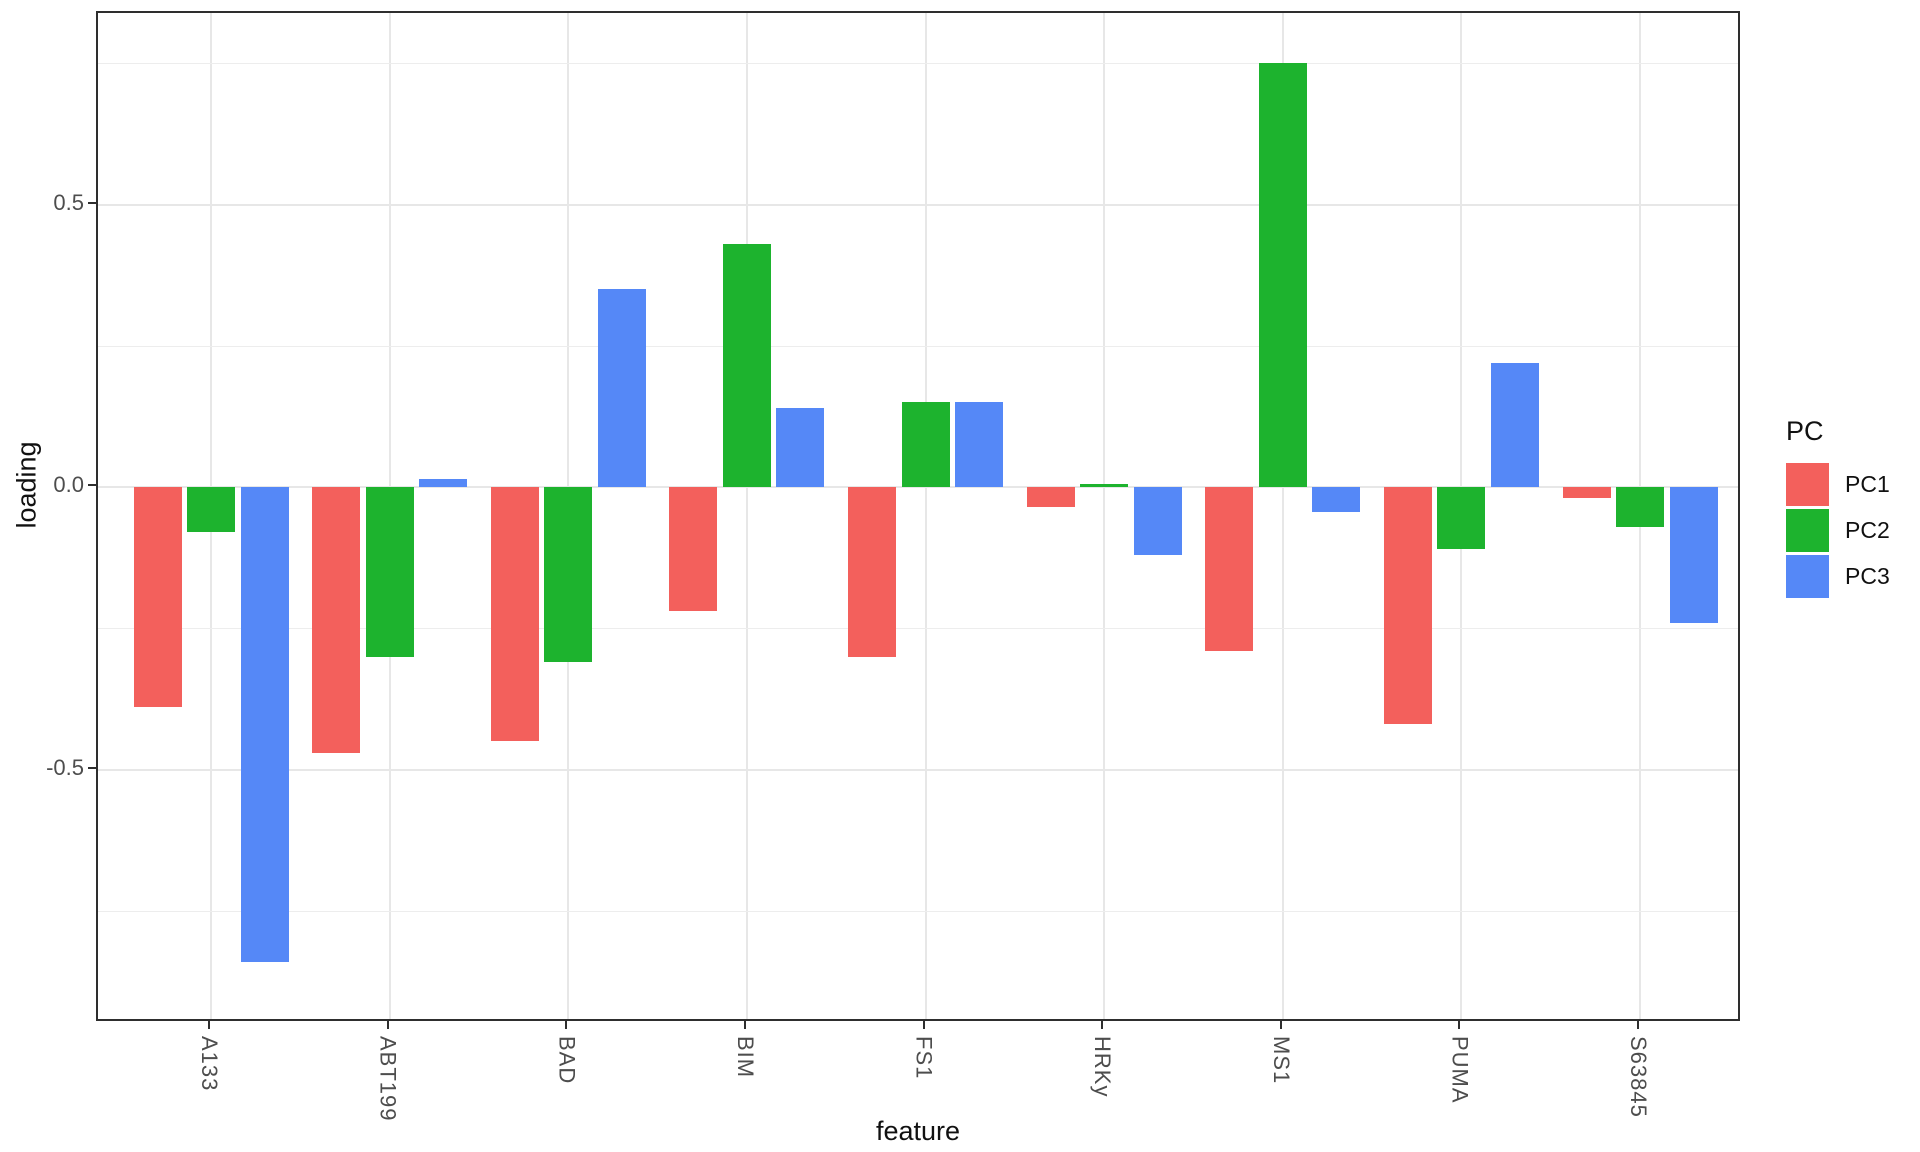 This screenshot has width=1920, height=1152. Describe the element at coordinates (918, 1131) in the screenshot. I see `x-axis-title: feature` at that location.